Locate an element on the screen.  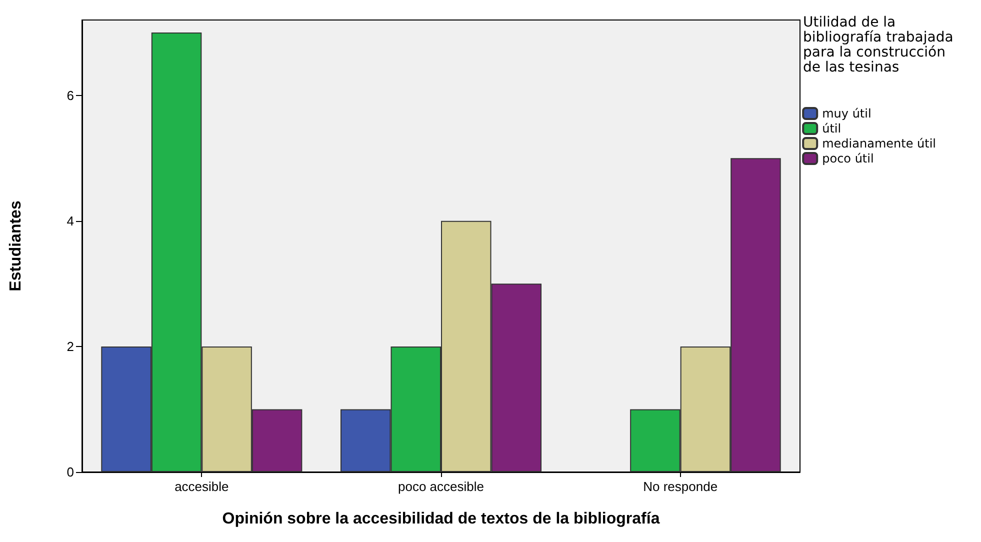
x-axis-title: Opinión sobre la accesibilidad de textos de la bibliografía is located at coordinates (441, 519).